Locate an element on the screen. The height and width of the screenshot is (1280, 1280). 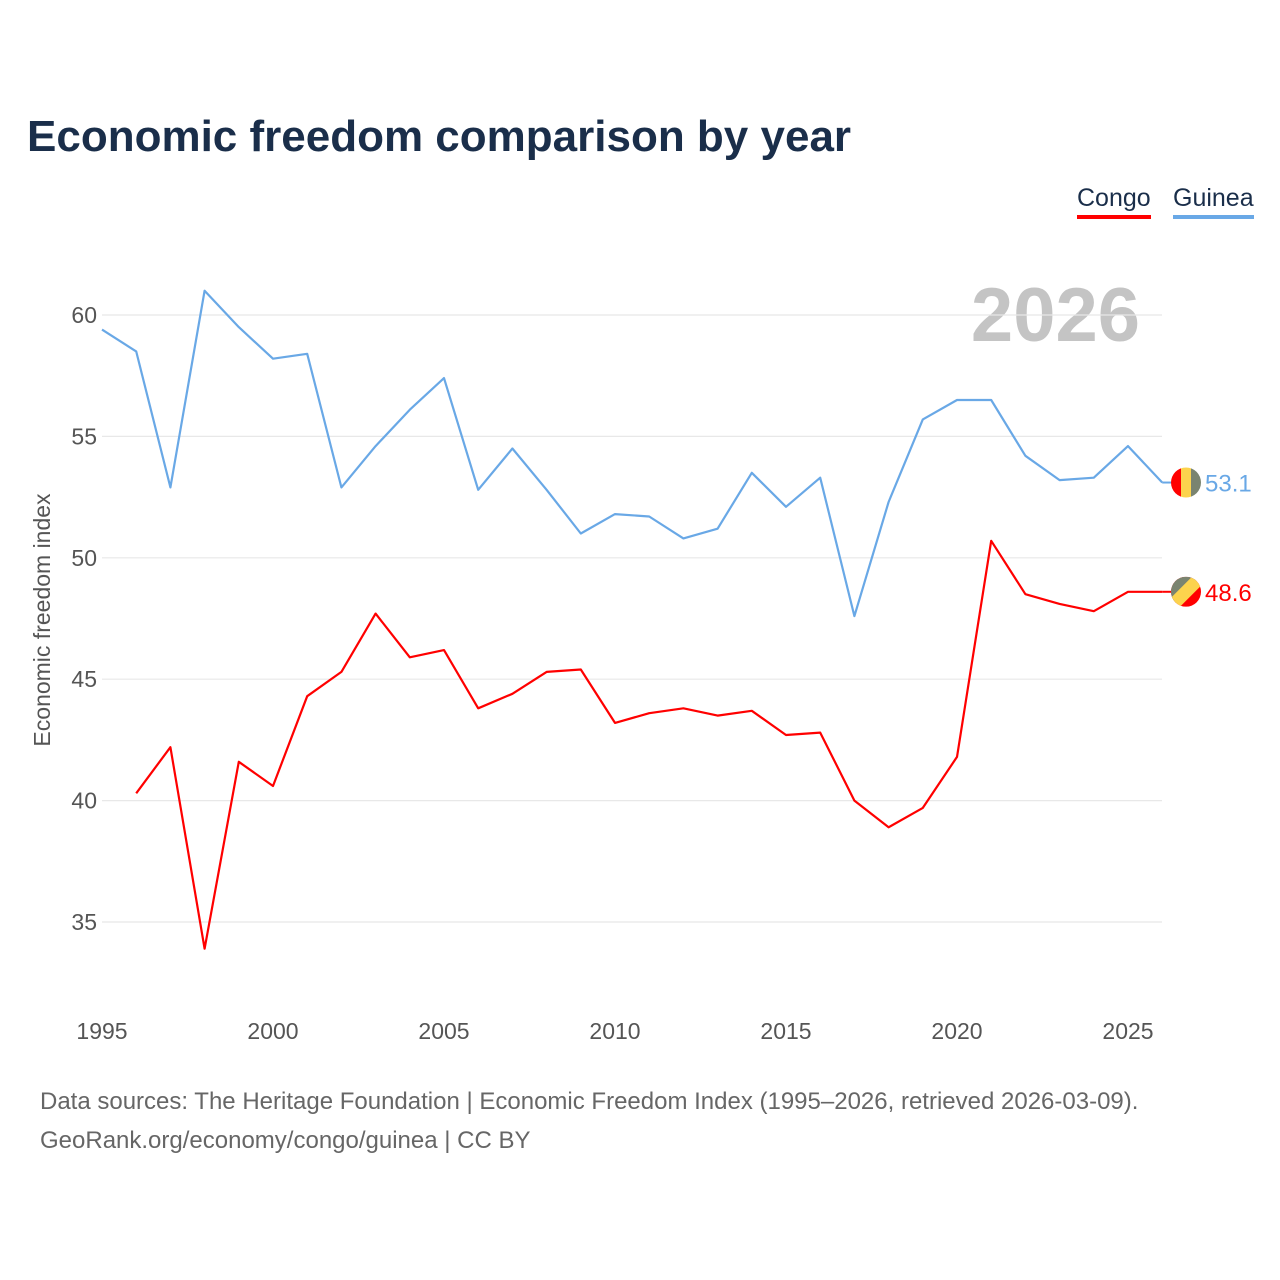
y-tick-label: 55 is located at coordinates (84, 436).